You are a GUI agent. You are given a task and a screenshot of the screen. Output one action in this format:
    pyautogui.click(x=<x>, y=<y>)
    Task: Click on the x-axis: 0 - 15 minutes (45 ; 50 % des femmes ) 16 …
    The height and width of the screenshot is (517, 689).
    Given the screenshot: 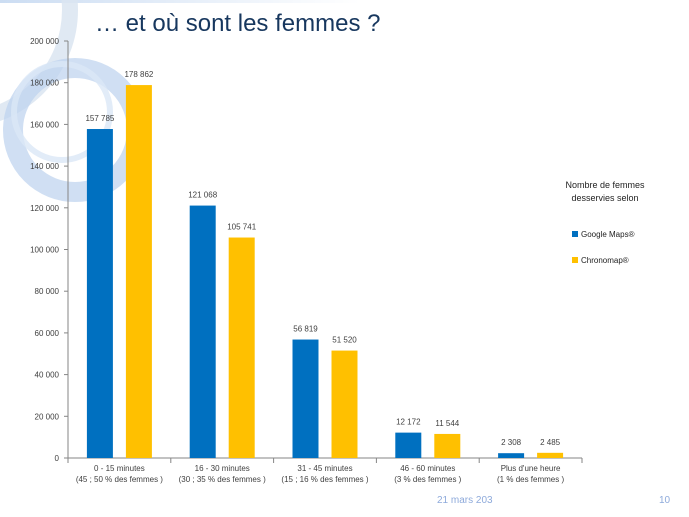 What is the action you would take?
    pyautogui.click(x=325, y=470)
    